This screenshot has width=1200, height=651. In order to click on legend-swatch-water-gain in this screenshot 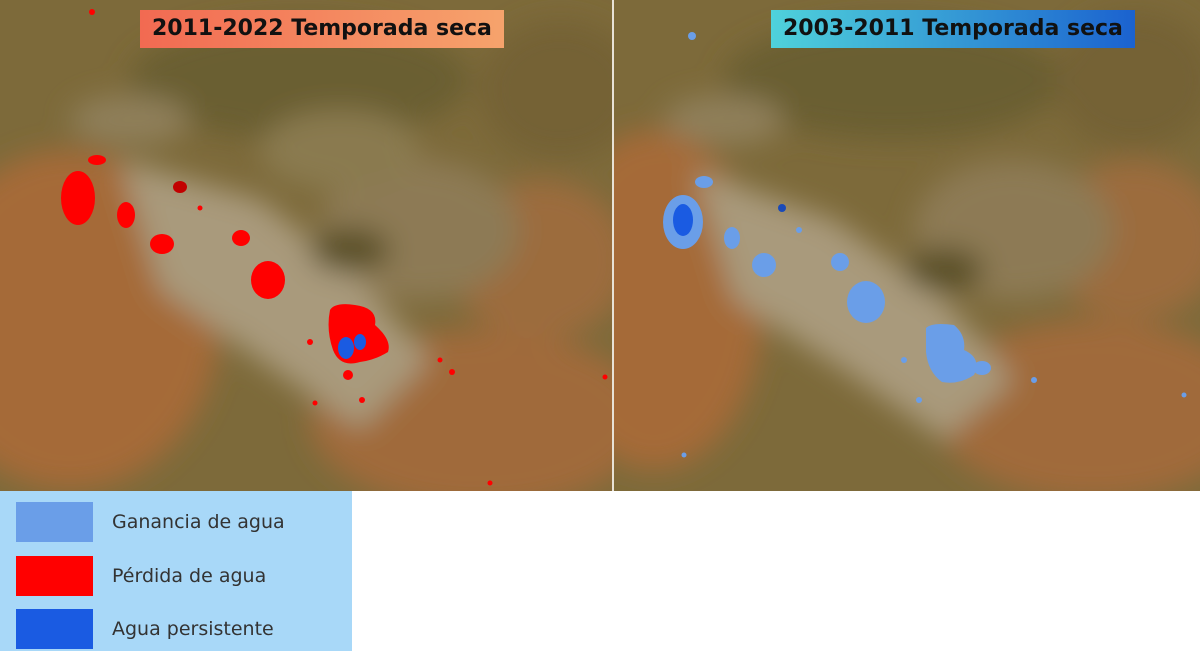, I will do `click(54, 522)`.